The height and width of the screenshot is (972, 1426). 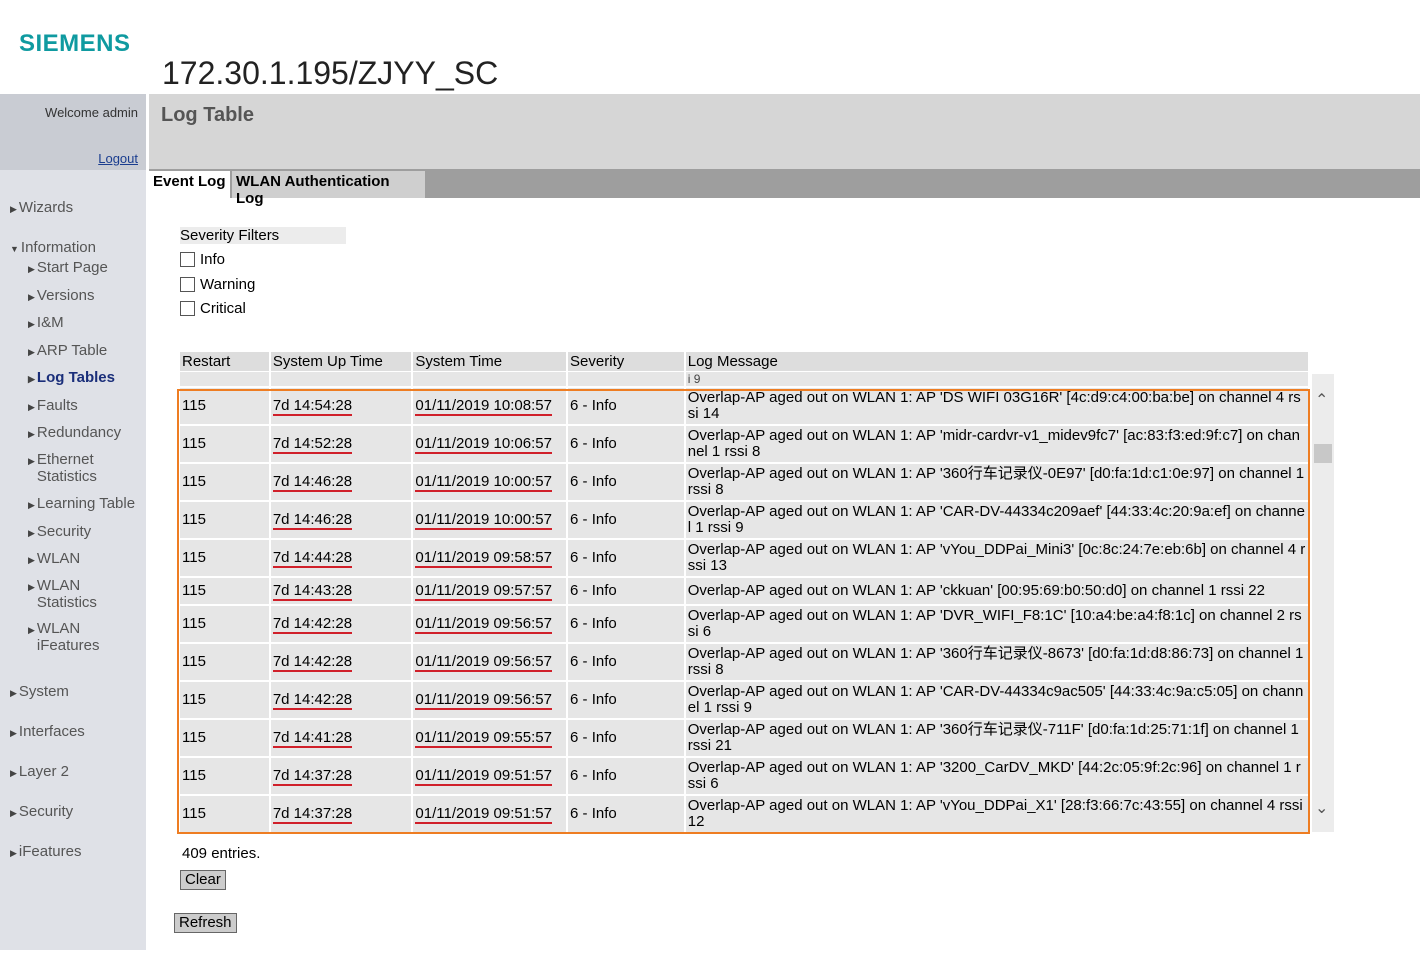 What do you see at coordinates (85, 559) in the screenshot?
I see `sidebar-subitem: ▶ WLAN` at bounding box center [85, 559].